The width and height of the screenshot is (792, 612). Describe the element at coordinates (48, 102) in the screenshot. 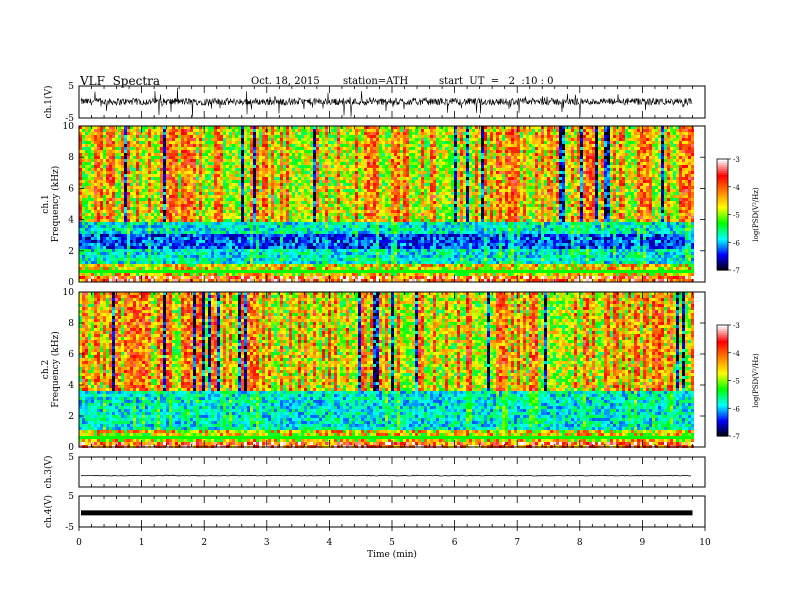

I see `y-axis-label: ch.1(V)` at that location.